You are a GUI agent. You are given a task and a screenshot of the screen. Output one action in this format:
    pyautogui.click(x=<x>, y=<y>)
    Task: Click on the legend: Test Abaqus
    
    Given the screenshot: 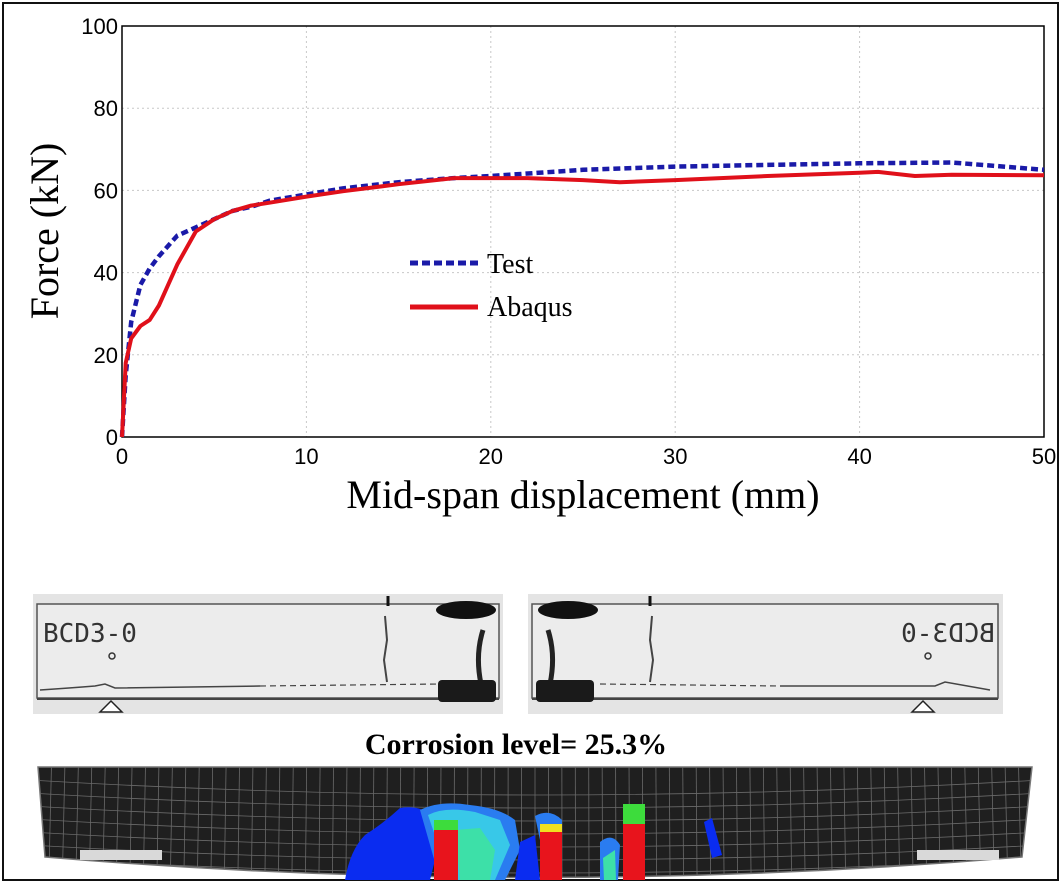 What is the action you would take?
    pyautogui.click(x=491, y=286)
    